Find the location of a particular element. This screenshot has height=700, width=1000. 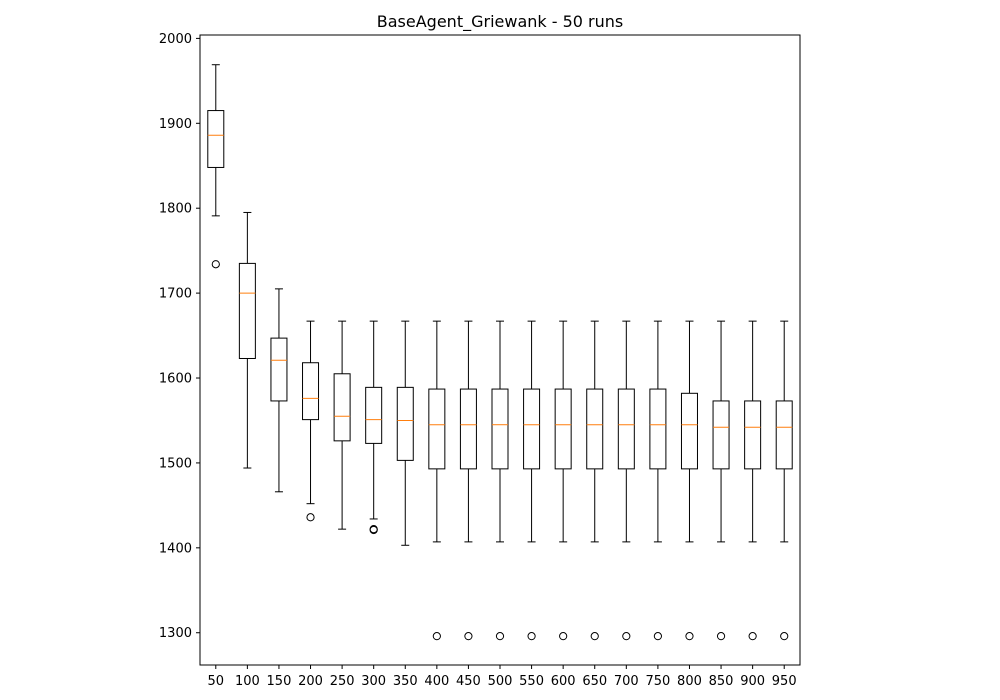

x-tick-label: 150 is located at coordinates (279, 681).